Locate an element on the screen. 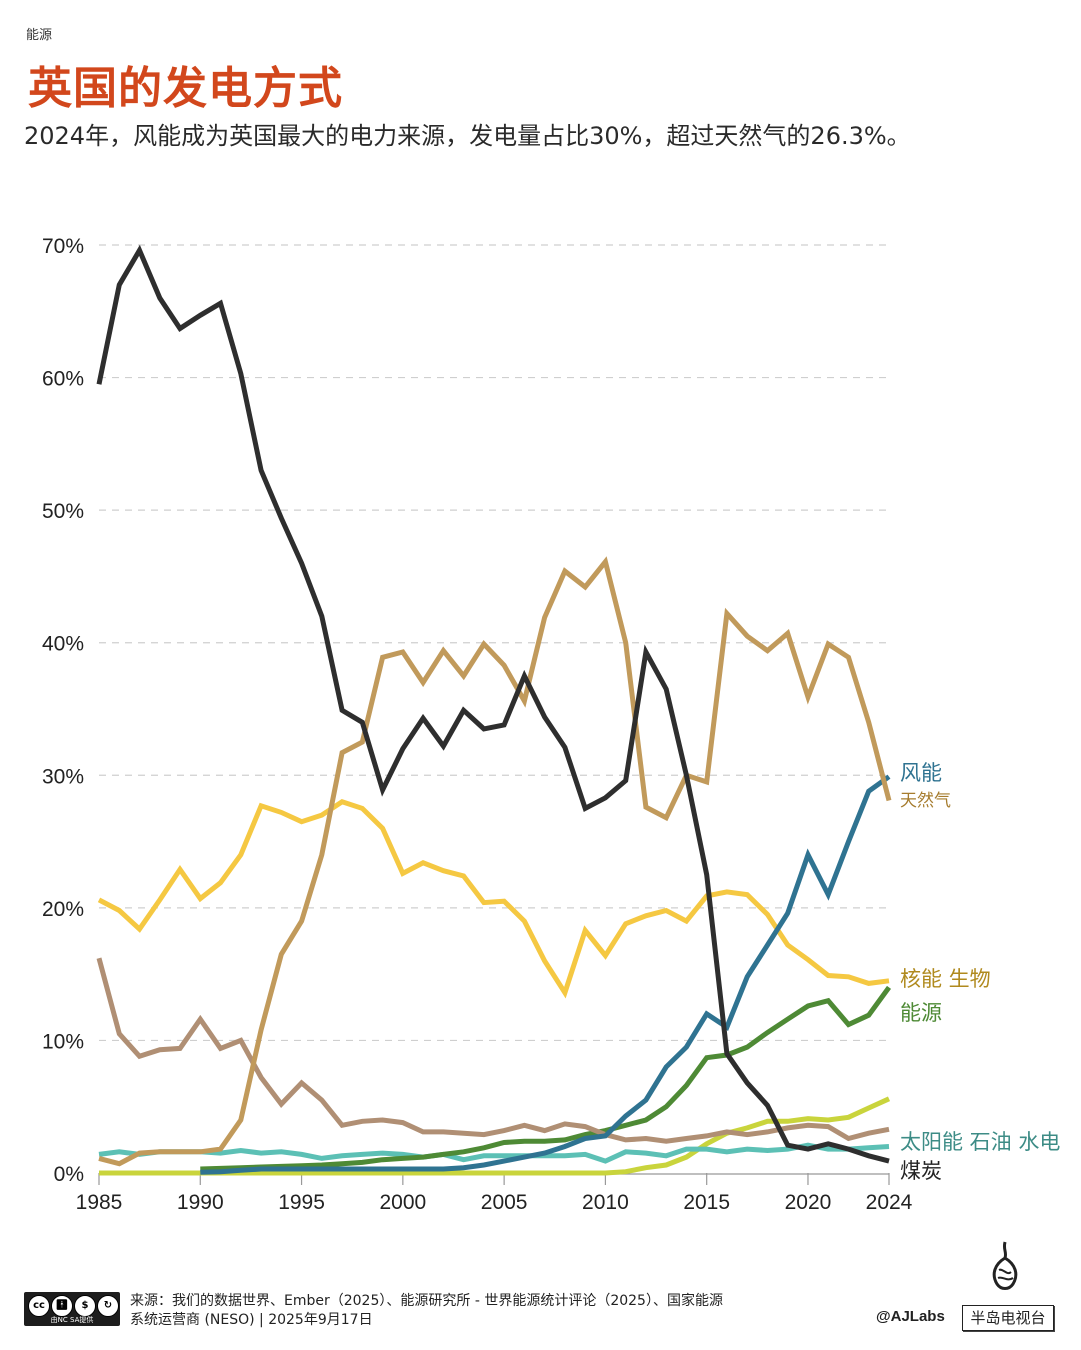 This screenshot has width=1081, height=1350. x-tick-label: 2010 is located at coordinates (605, 1202).